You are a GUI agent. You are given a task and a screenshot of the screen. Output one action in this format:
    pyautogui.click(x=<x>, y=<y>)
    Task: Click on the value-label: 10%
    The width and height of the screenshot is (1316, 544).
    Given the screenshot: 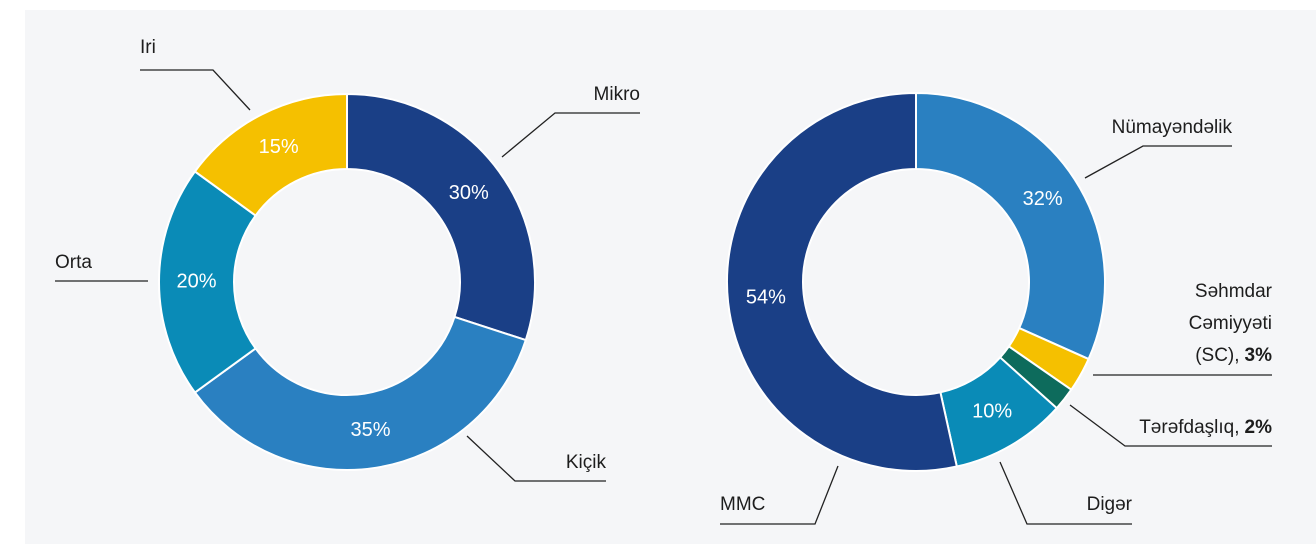 What is the action you would take?
    pyautogui.click(x=992, y=412)
    